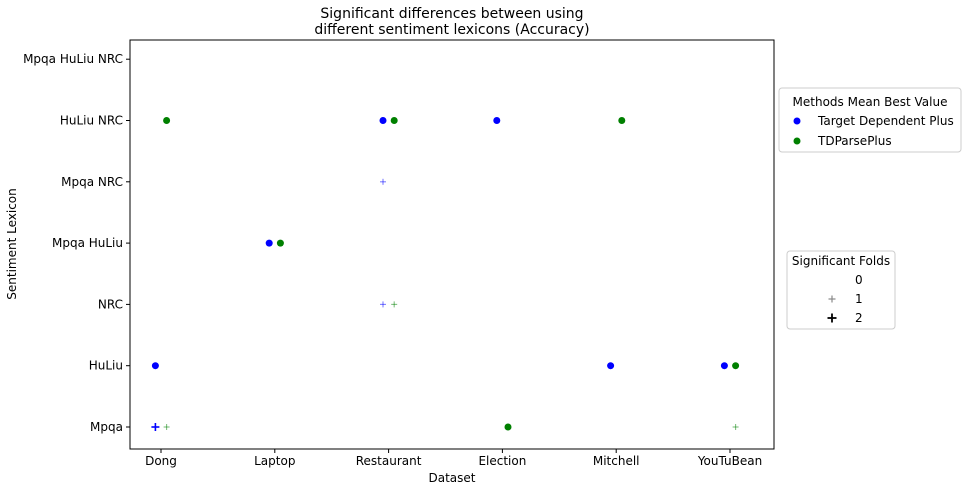 The height and width of the screenshot is (492, 968). Describe the element at coordinates (106, 427) in the screenshot. I see `y-tick-label-mpqa: Mpqa` at that location.